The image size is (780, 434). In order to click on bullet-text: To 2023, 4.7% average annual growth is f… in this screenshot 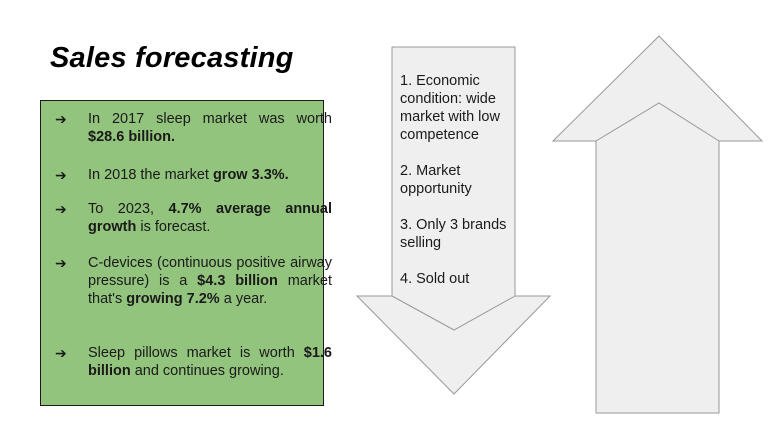, I will do `click(210, 218)`.